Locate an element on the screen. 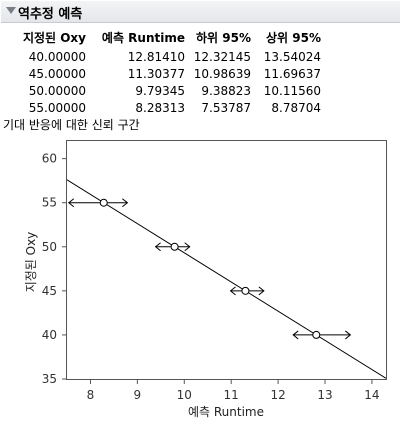 This screenshot has width=402, height=425. cell-upper-95: 10.11560 is located at coordinates (292, 90).